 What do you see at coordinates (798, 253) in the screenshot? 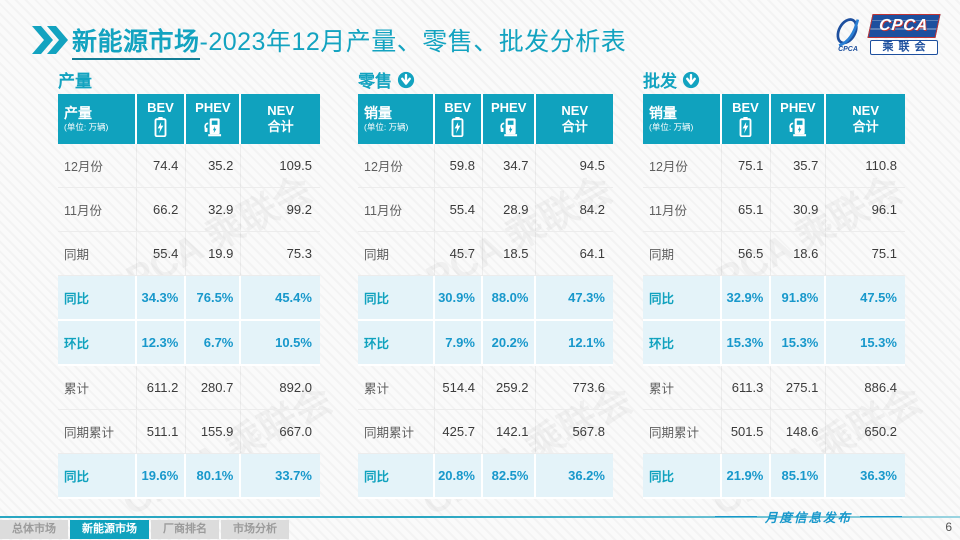
I see `cell-value: 18.6` at bounding box center [798, 253].